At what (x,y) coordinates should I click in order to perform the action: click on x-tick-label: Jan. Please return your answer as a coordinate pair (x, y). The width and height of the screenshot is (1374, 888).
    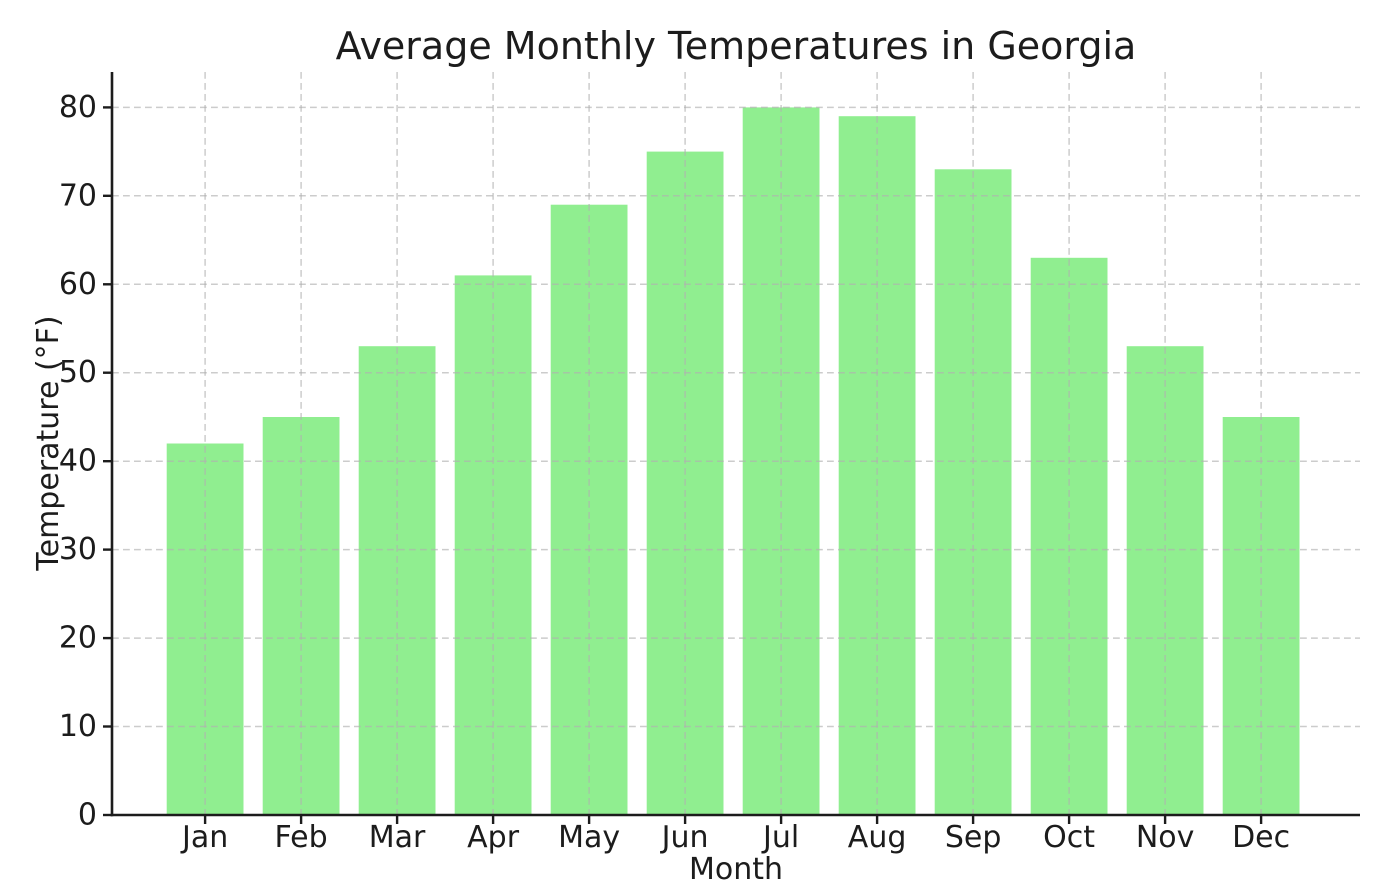
    Looking at the image, I should click on (204, 837).